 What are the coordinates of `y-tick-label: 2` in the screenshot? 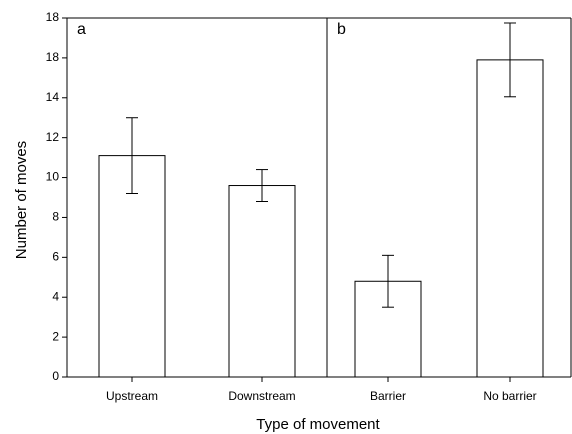 It's located at (55, 336).